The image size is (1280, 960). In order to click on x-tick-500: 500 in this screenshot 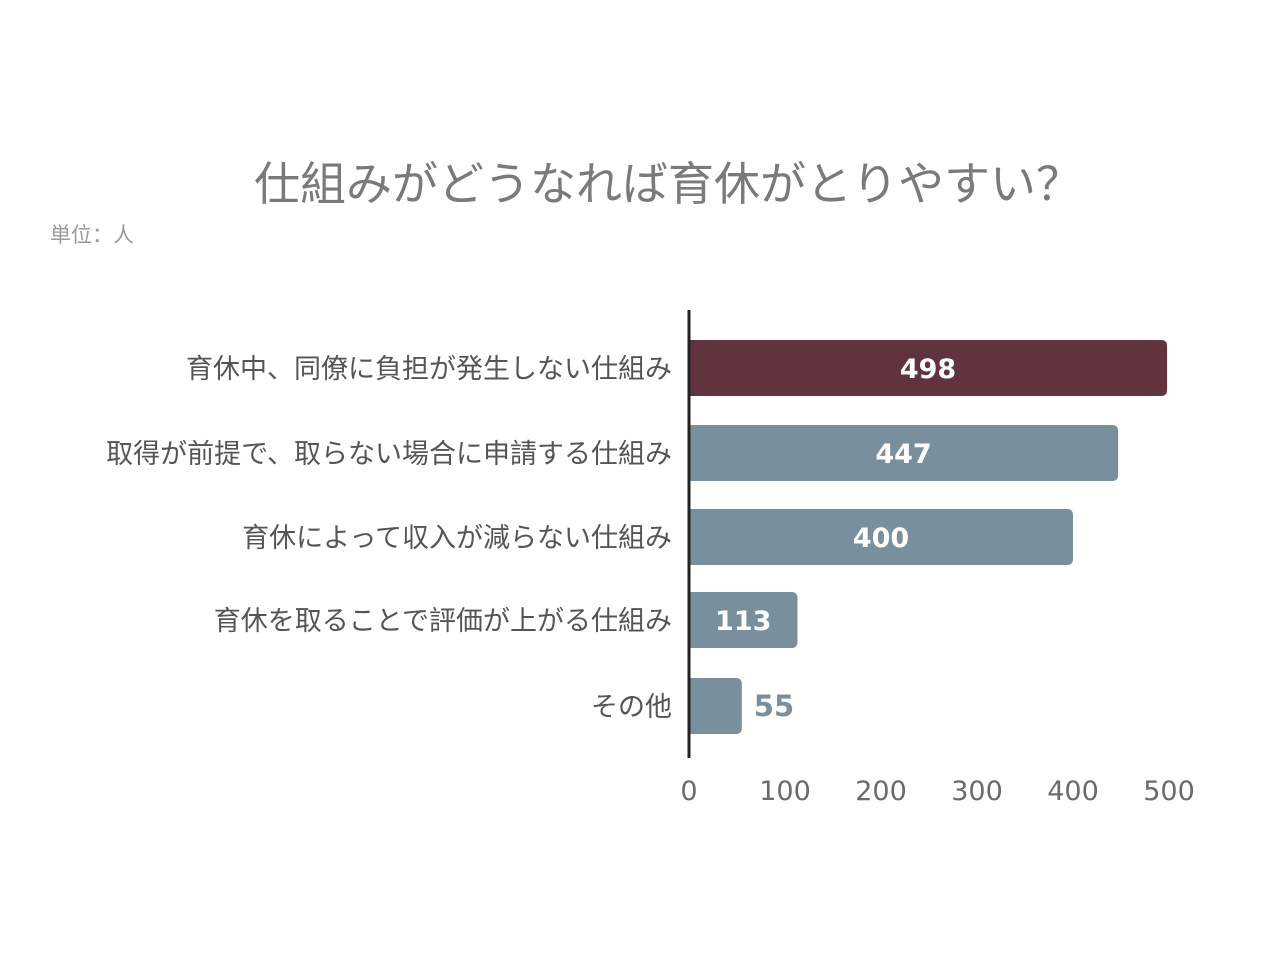, I will do `click(1169, 791)`.